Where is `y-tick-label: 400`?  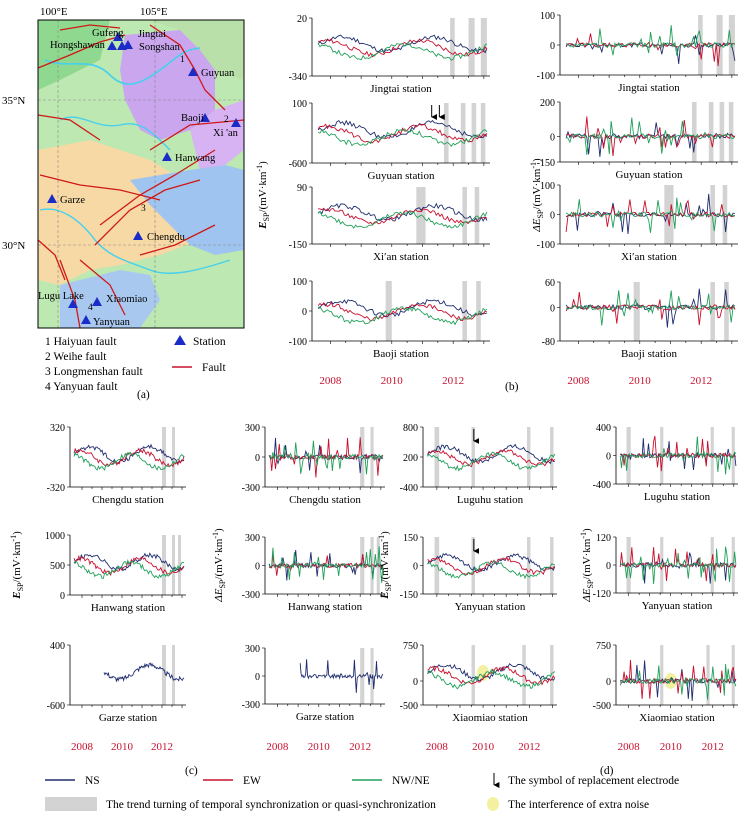 y-tick-label: 400 is located at coordinates (603, 428).